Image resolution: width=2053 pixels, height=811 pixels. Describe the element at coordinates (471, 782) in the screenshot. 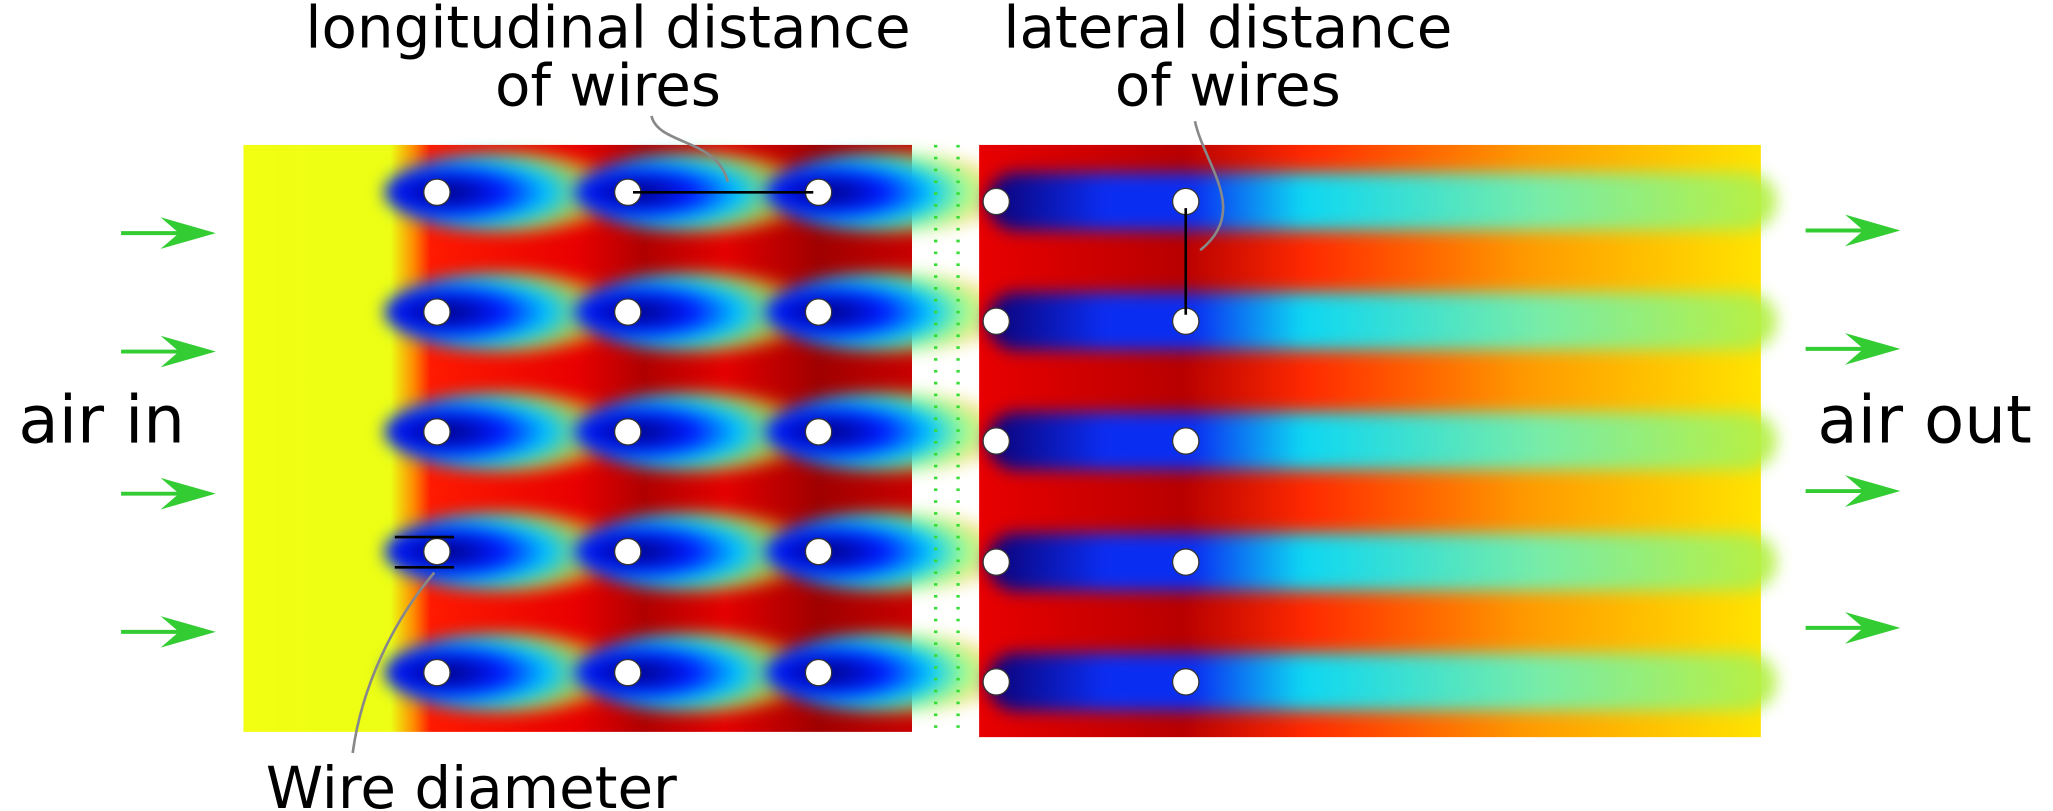

I see `label-wire-diameter: Wire diameter` at that location.